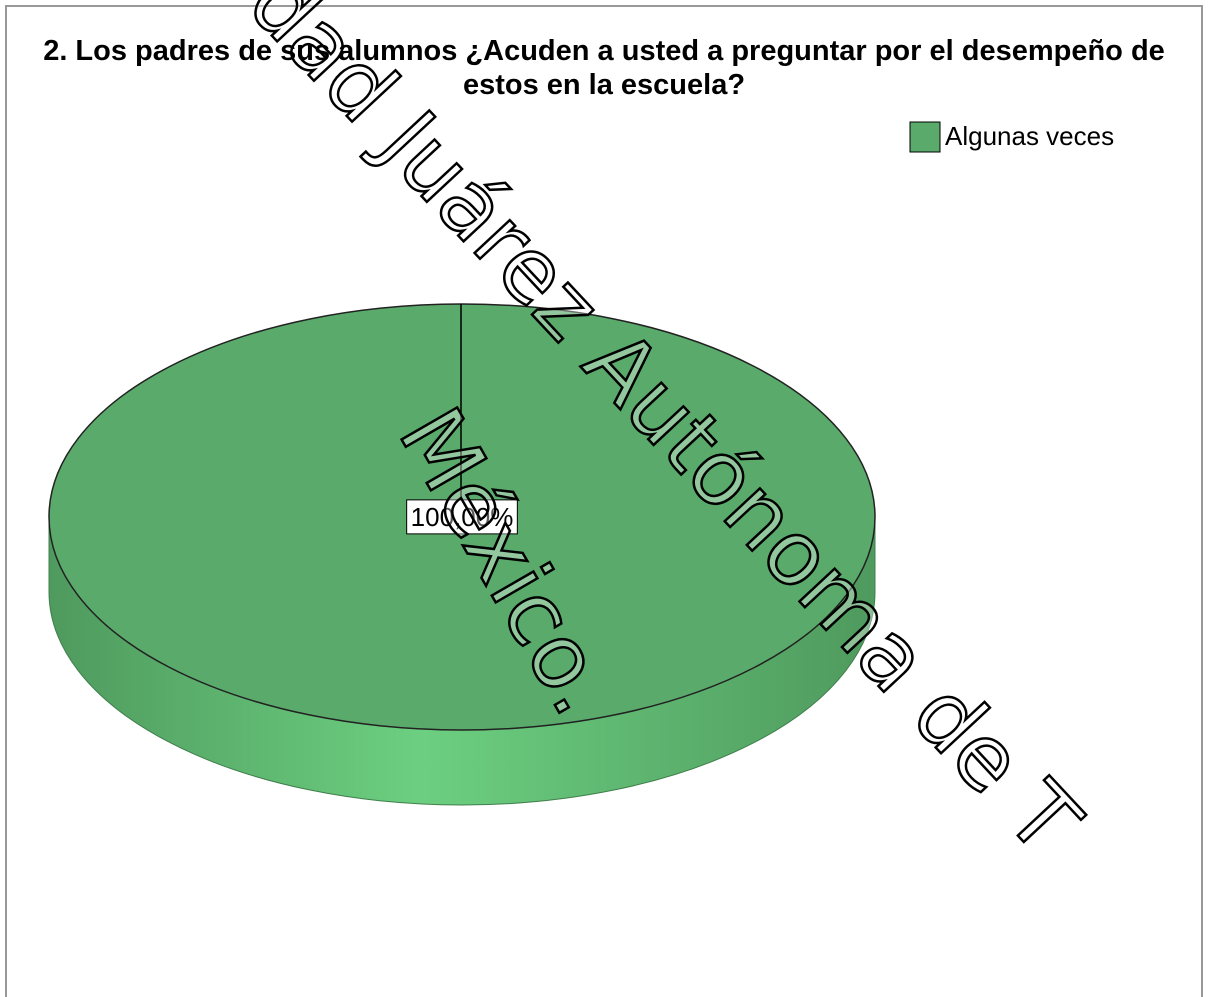 The image size is (1208, 997). What do you see at coordinates (925, 137) in the screenshot?
I see `legend-swatch` at bounding box center [925, 137].